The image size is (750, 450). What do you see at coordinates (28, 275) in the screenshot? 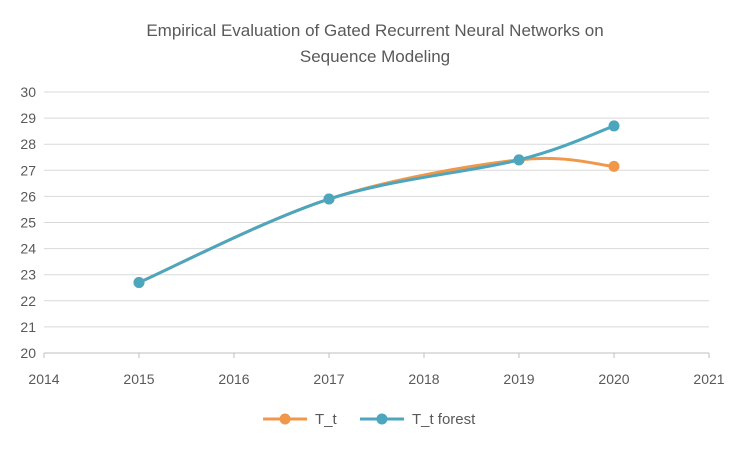
I see `y-tick-label: 23` at bounding box center [28, 275].